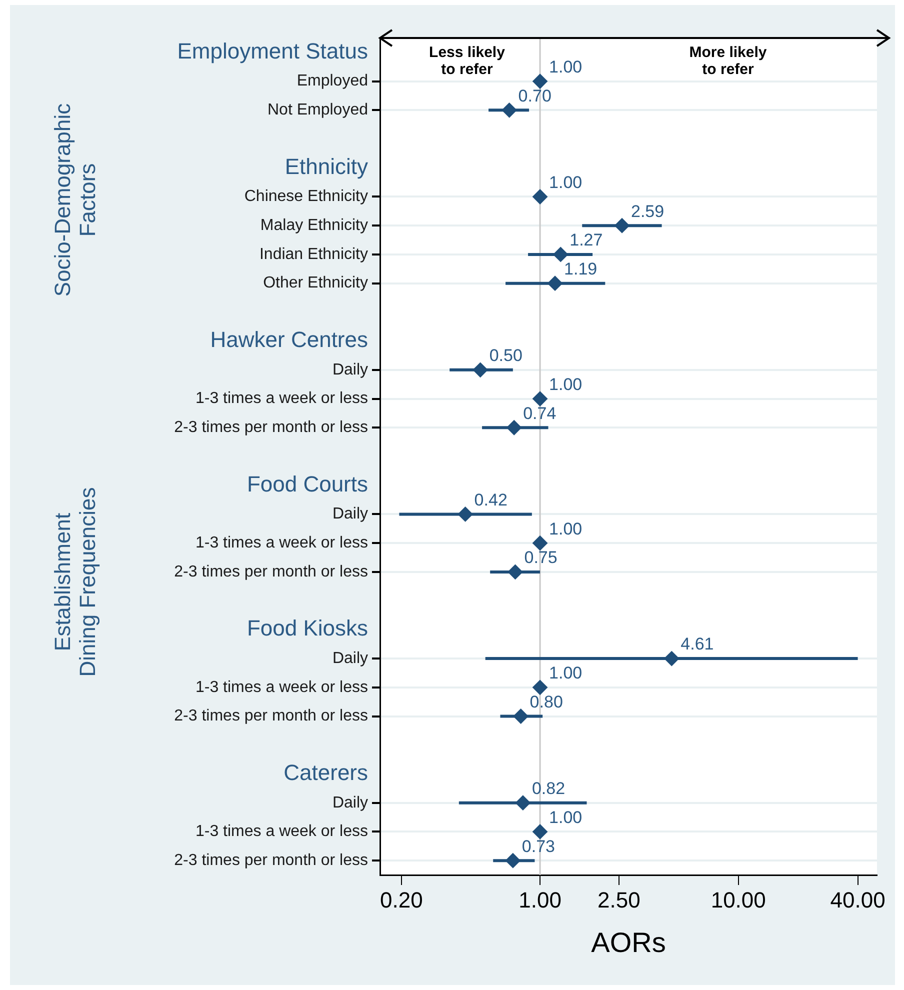 This screenshot has width=904, height=990. What do you see at coordinates (540, 899) in the screenshot?
I see `x-tick-label: 1.00` at bounding box center [540, 899].